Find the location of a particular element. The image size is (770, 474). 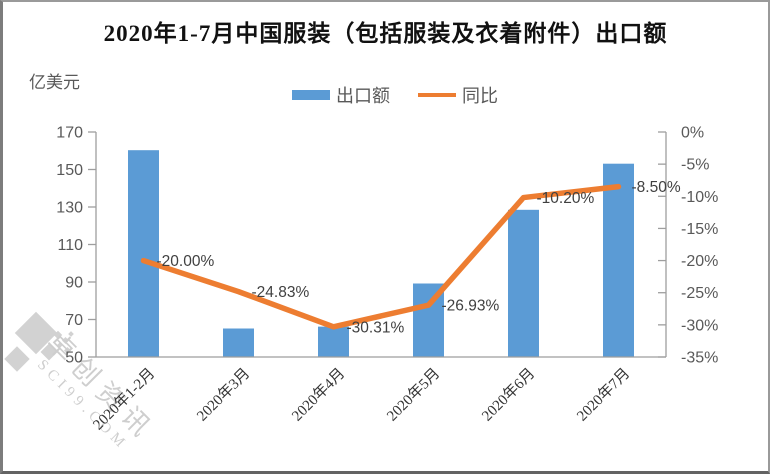

left-axis-tick-label: 110 is located at coordinates (70, 245).